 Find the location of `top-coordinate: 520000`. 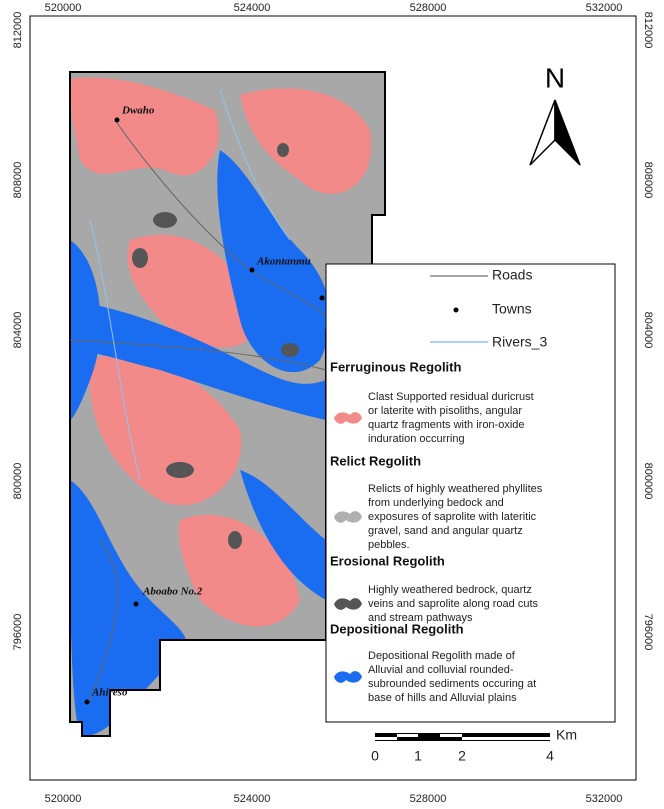

top-coordinate: 520000 is located at coordinates (63, 8).